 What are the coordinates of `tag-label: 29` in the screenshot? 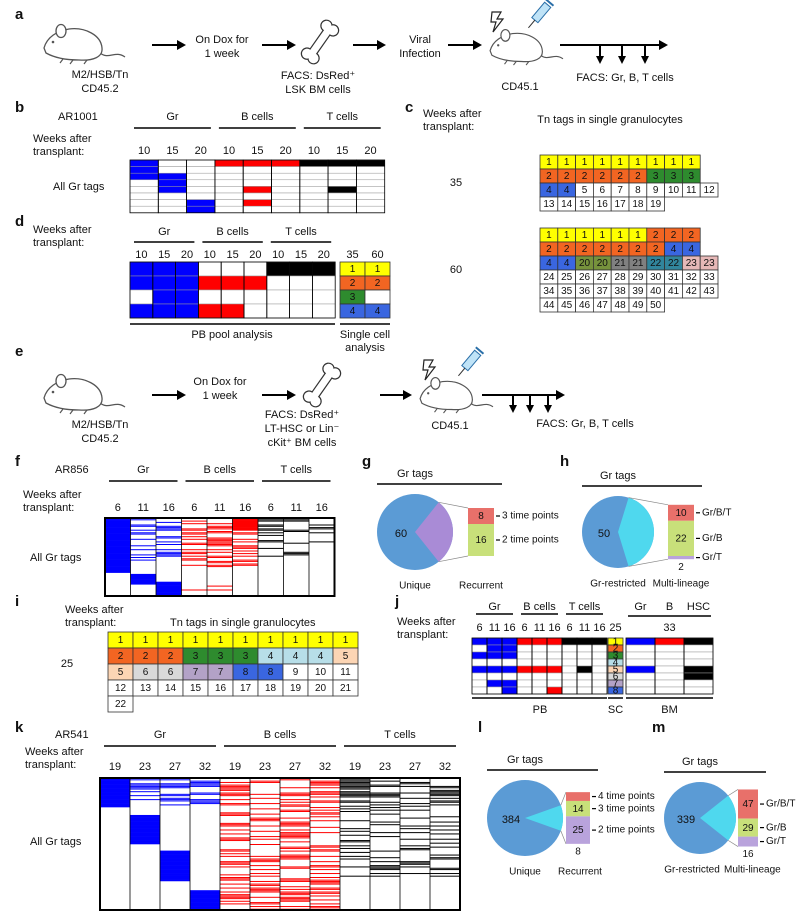 It's located at (638, 277).